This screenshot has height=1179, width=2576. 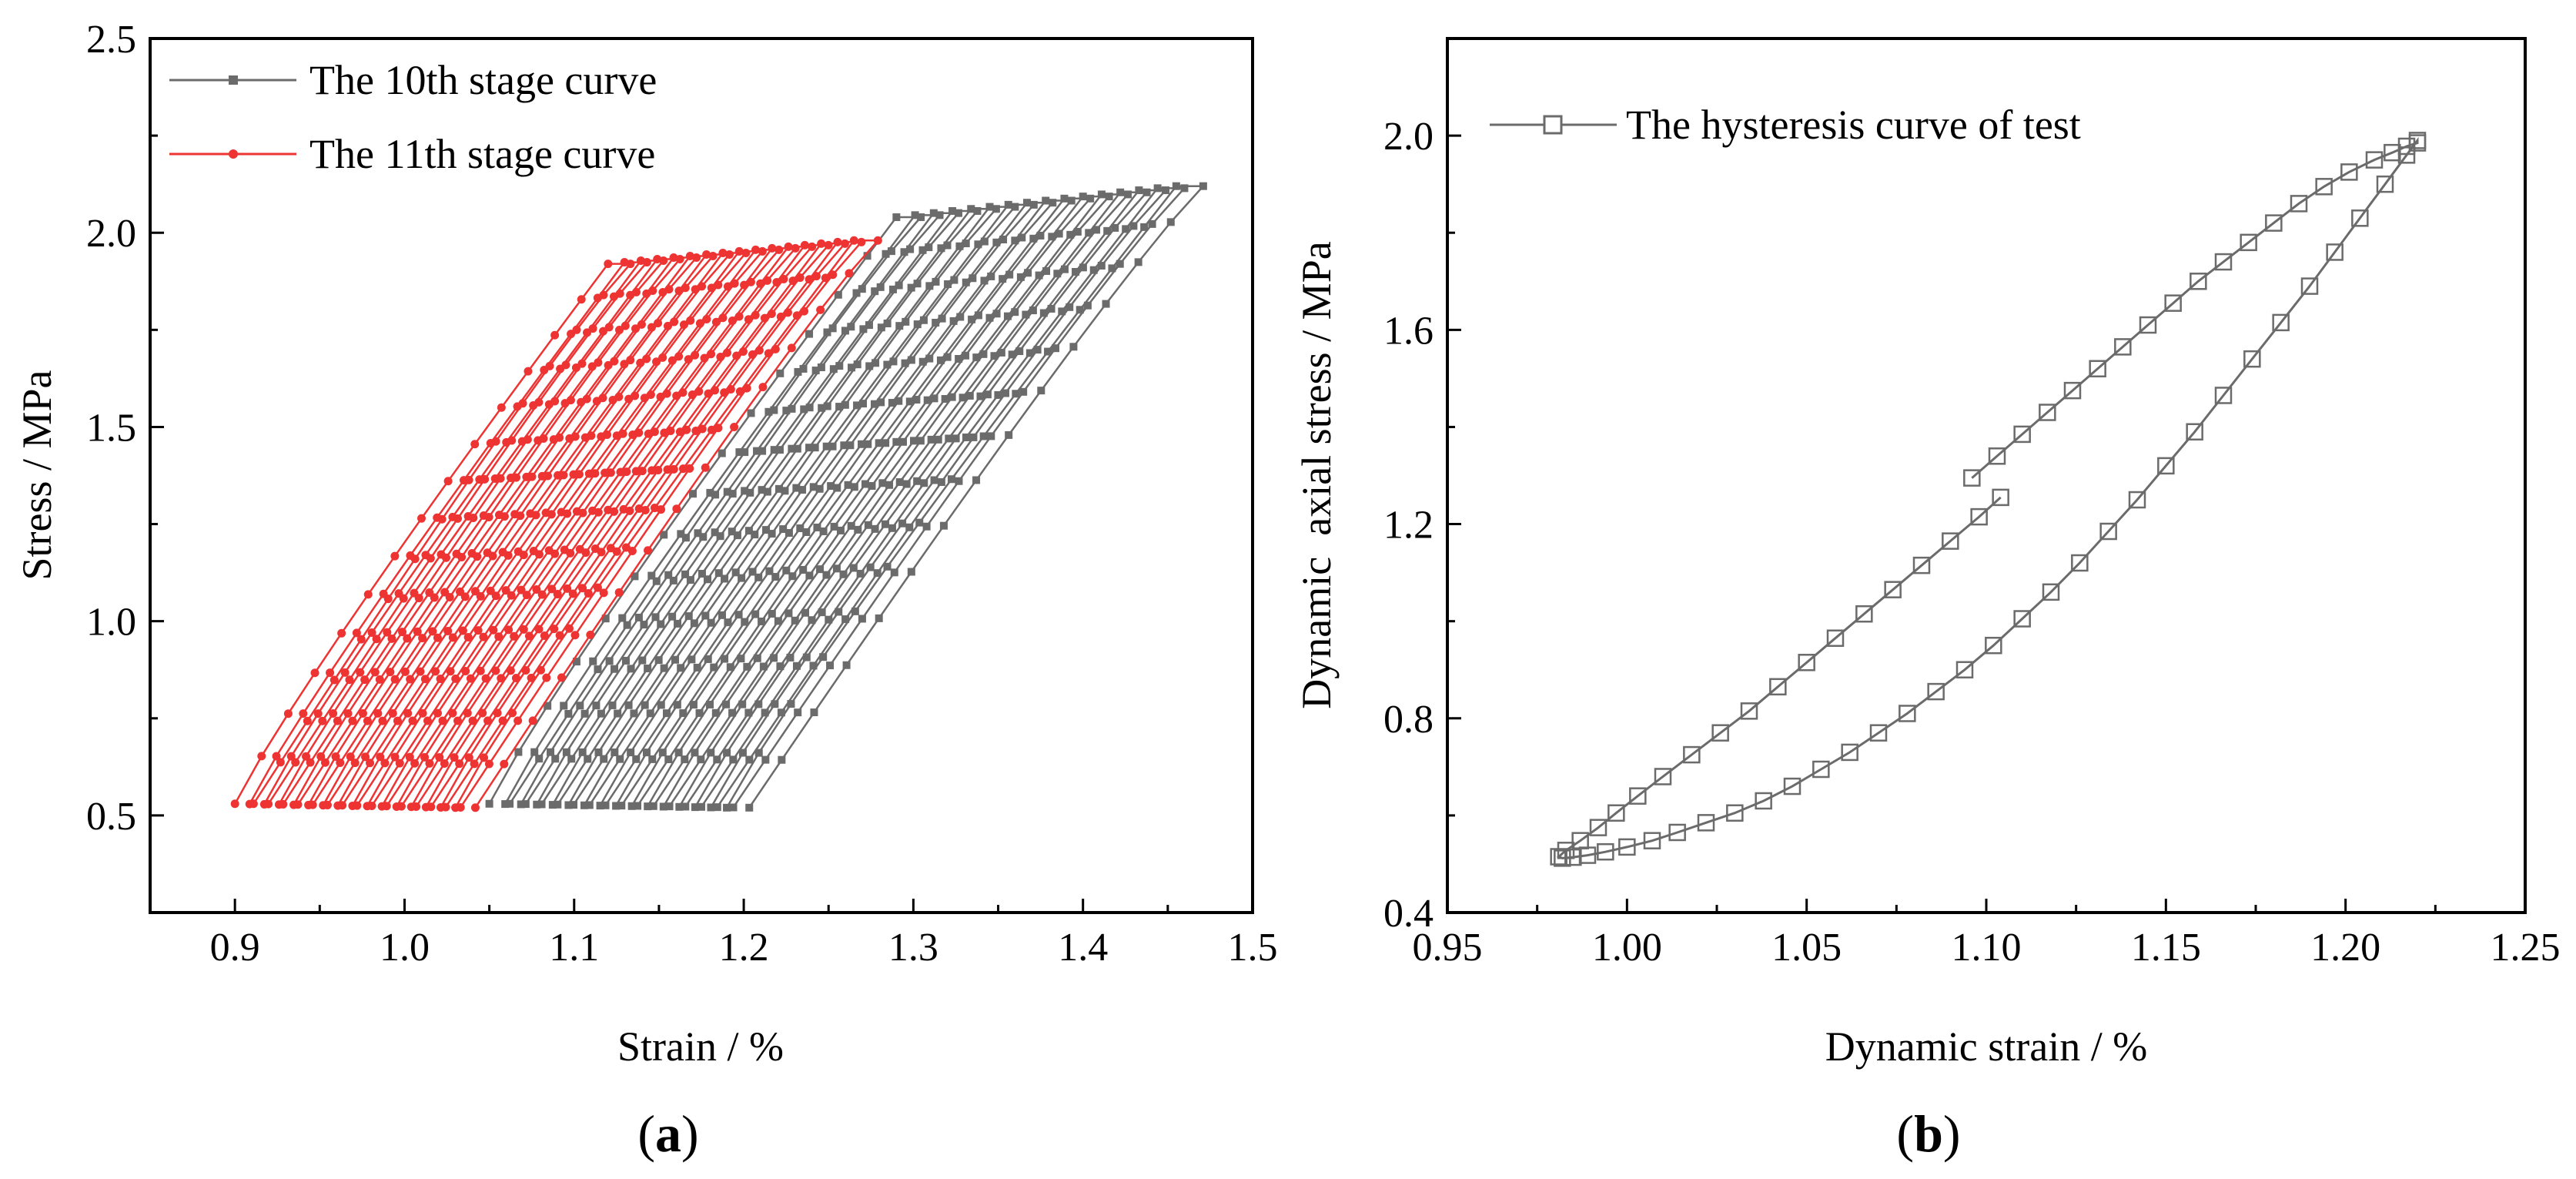 I want to click on panel-b-x-tick-label: 1.15, so click(x=2166, y=948).